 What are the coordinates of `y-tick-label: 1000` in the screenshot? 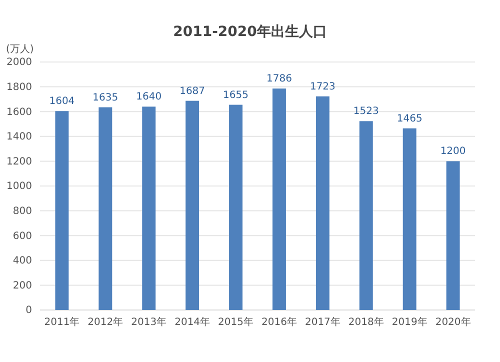 It's located at (19, 186).